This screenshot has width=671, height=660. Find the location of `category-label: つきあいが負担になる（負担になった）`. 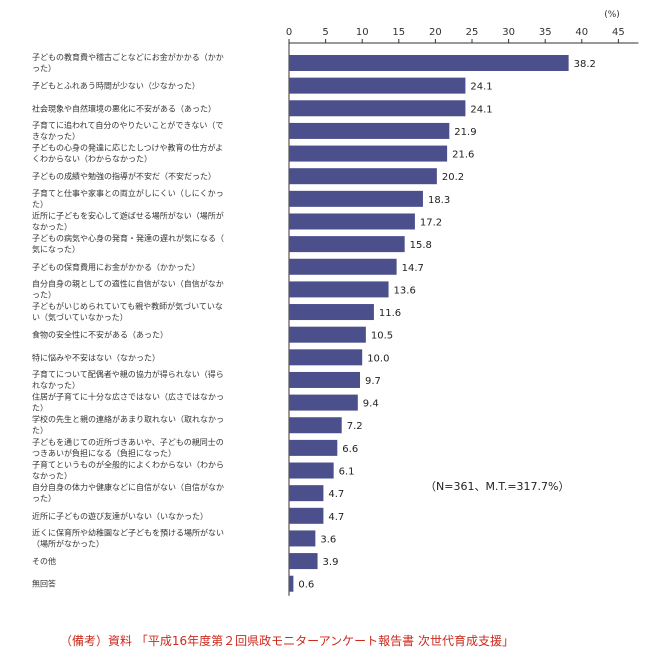

category-label: つきあいが負担になる（負担になった） is located at coordinates (104, 453).